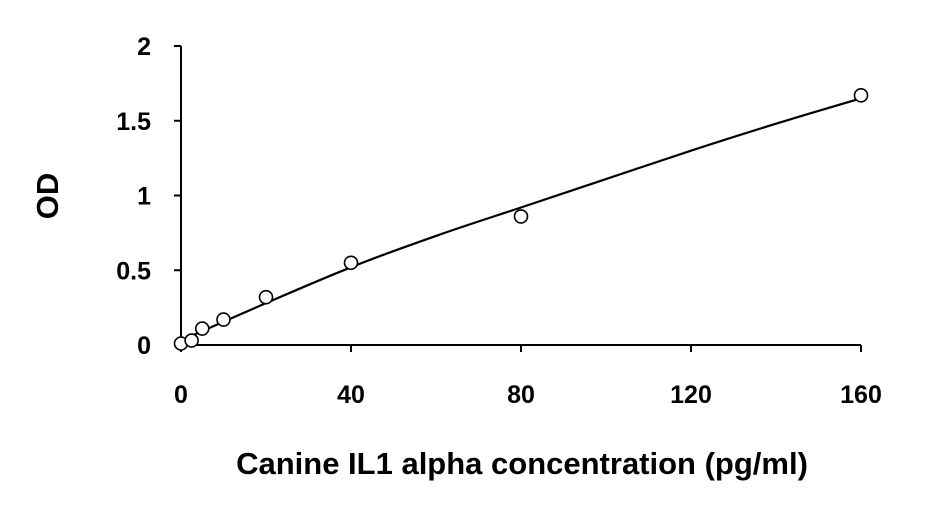 This screenshot has width=931, height=514. I want to click on y-tick-label: 0, so click(144, 346).